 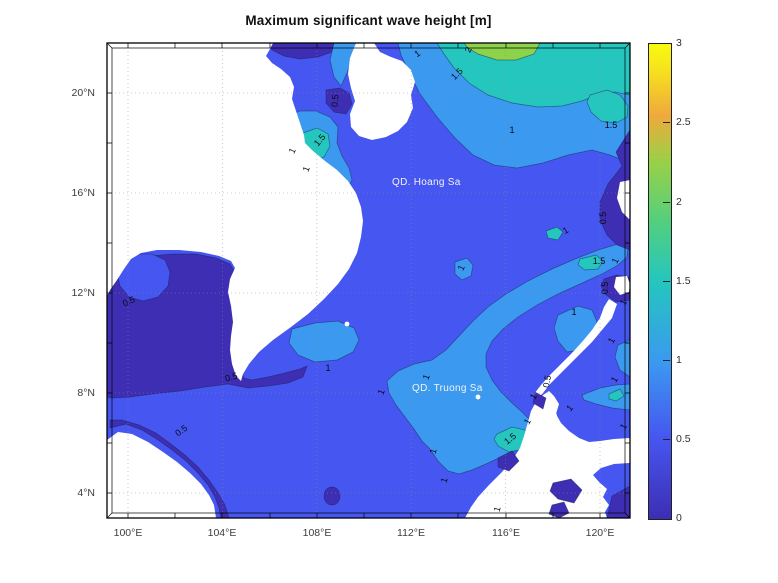 What do you see at coordinates (506, 533) in the screenshot?
I see `x-tick-label: 116°E` at bounding box center [506, 533].